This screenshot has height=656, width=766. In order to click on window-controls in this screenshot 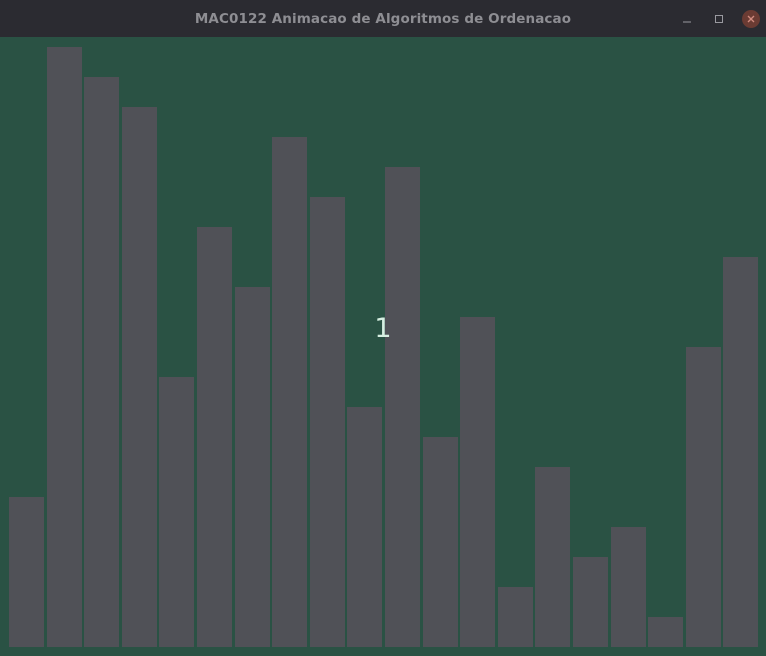, I will do `click(712, 18)`.